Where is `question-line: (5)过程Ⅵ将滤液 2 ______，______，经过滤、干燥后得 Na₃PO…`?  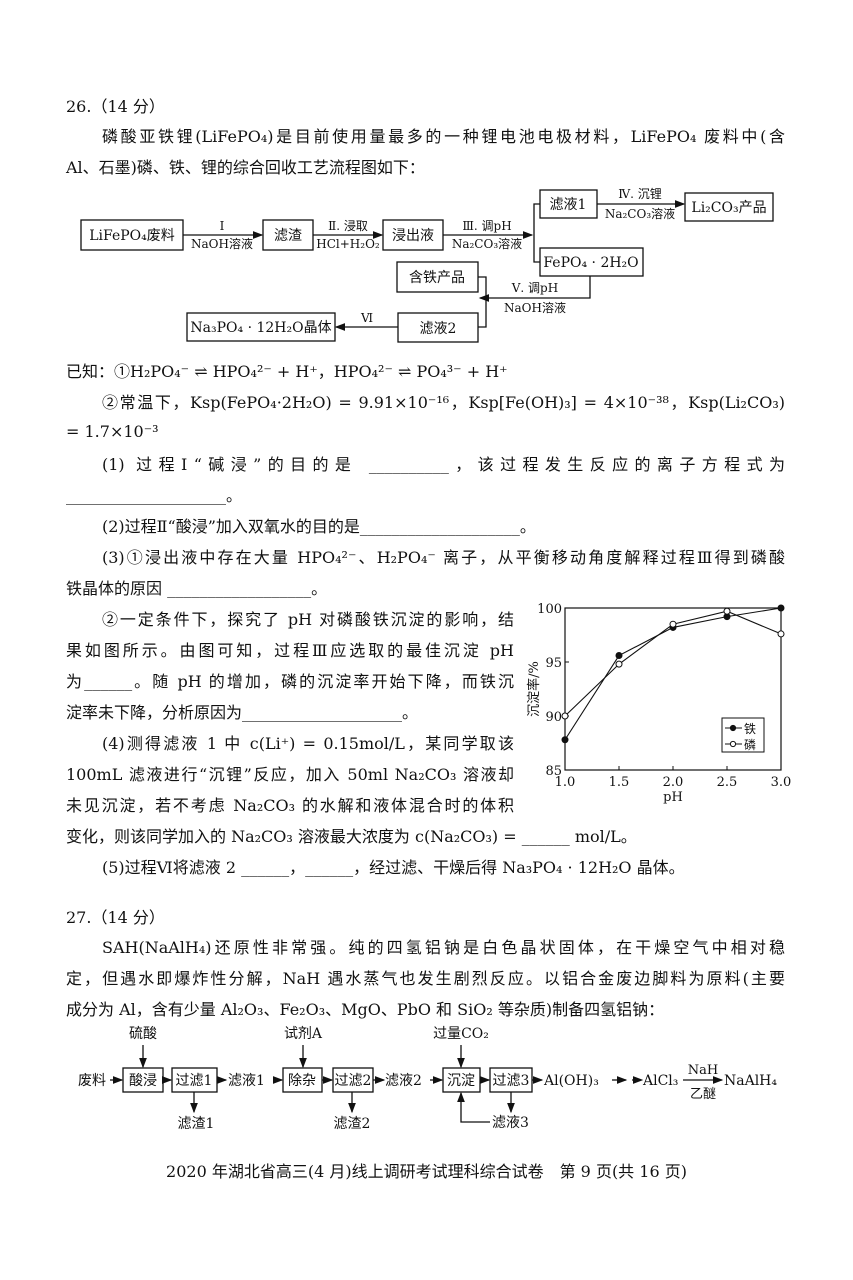
question-line: (5)过程Ⅵ将滤液 2 ______，______，经过滤、干燥后得 Na₃PO… is located at coordinates (393, 867).